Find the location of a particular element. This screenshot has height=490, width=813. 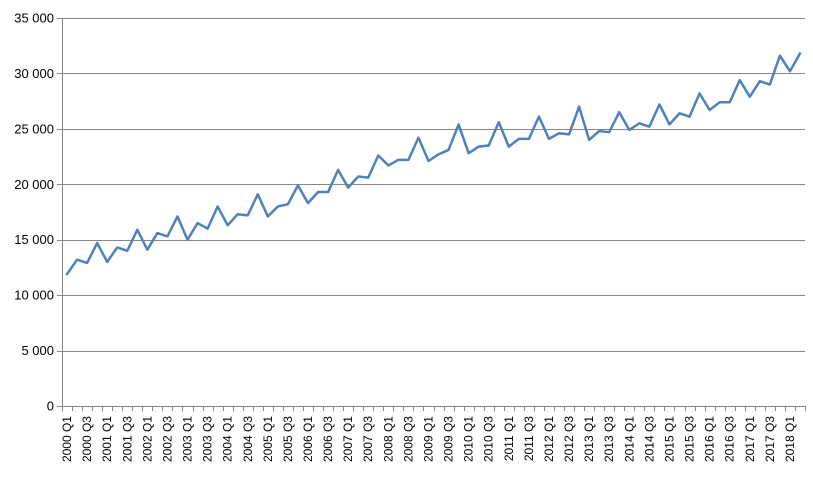

x-tick-label: 2011 Q3 is located at coordinates (529, 438).